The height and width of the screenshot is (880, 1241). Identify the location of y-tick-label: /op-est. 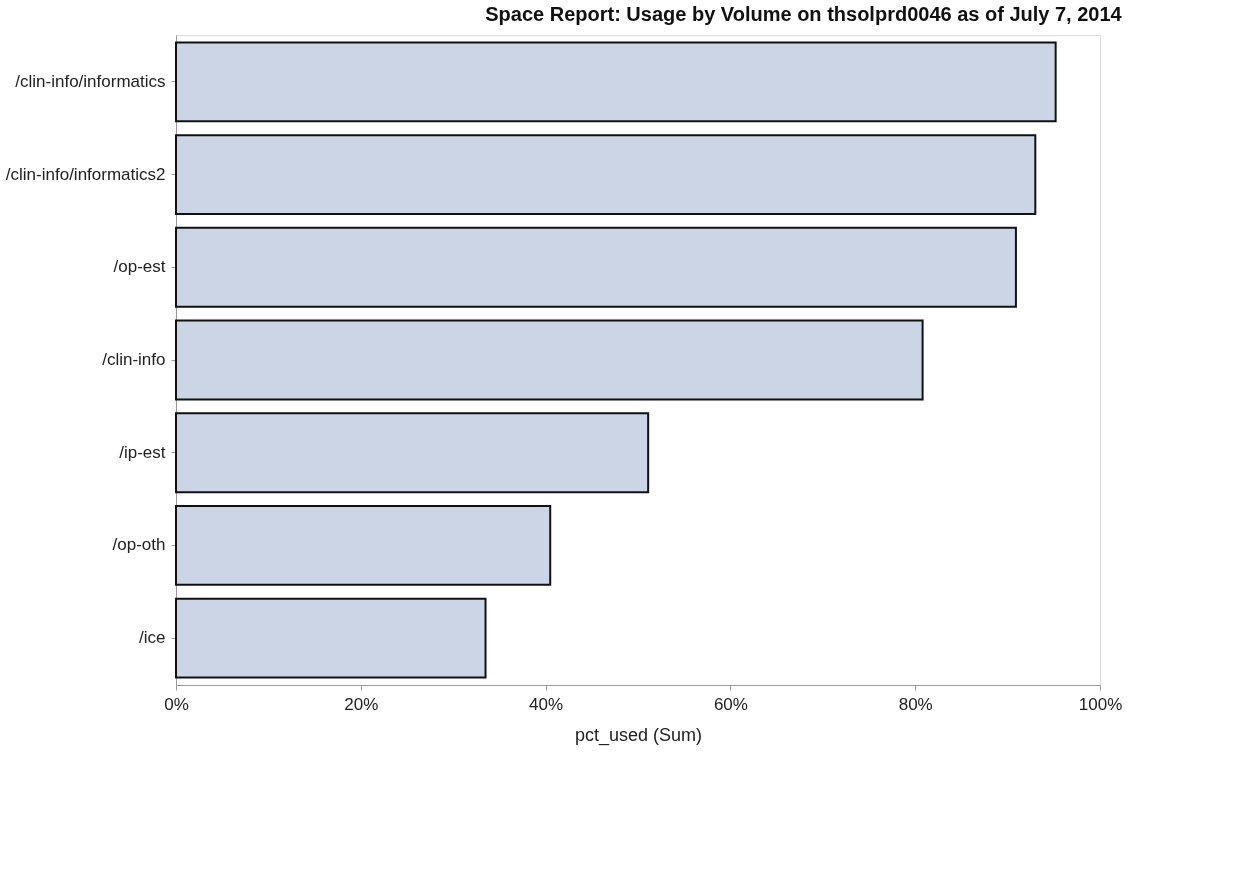
(139, 267).